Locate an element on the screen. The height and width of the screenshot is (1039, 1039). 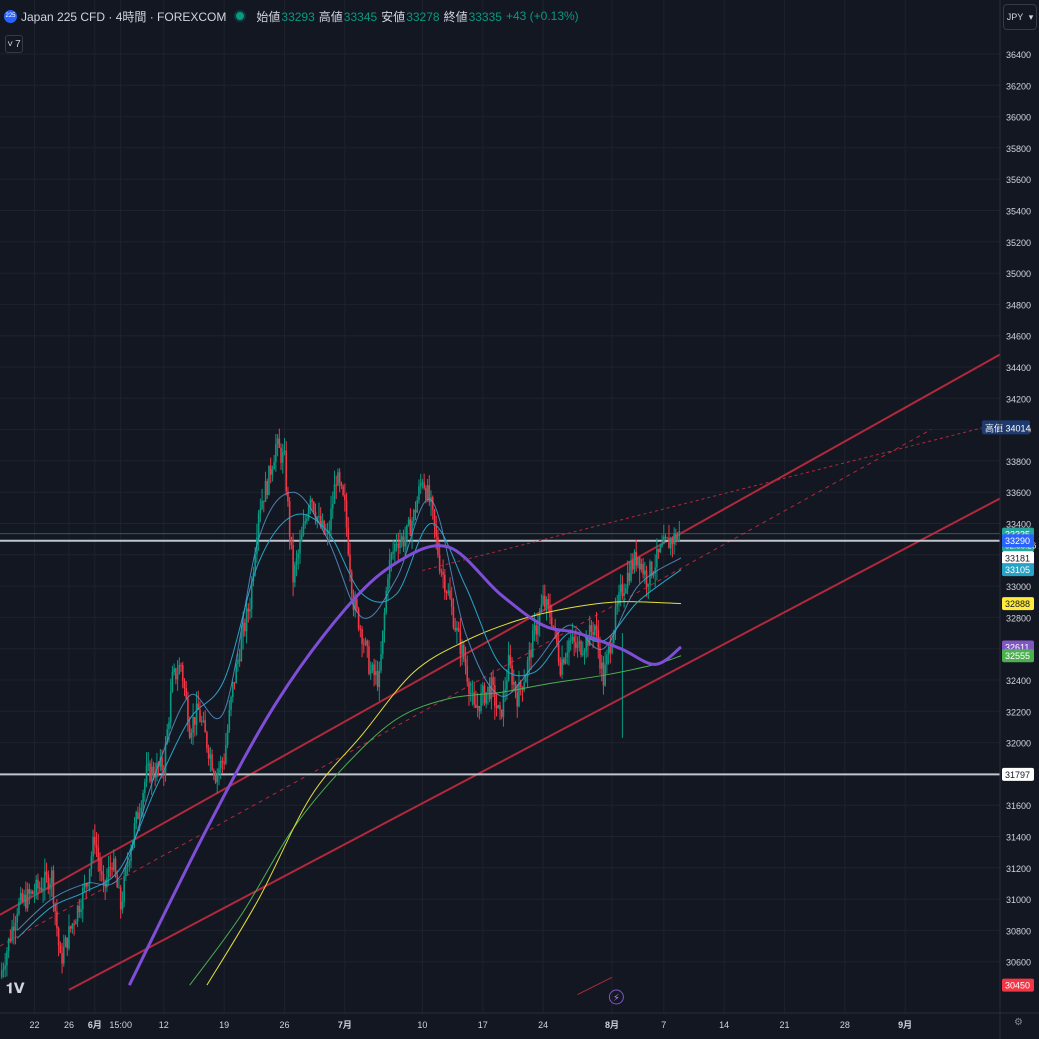
chevron-down-icon: ▾ is located at coordinates (1031, 16).